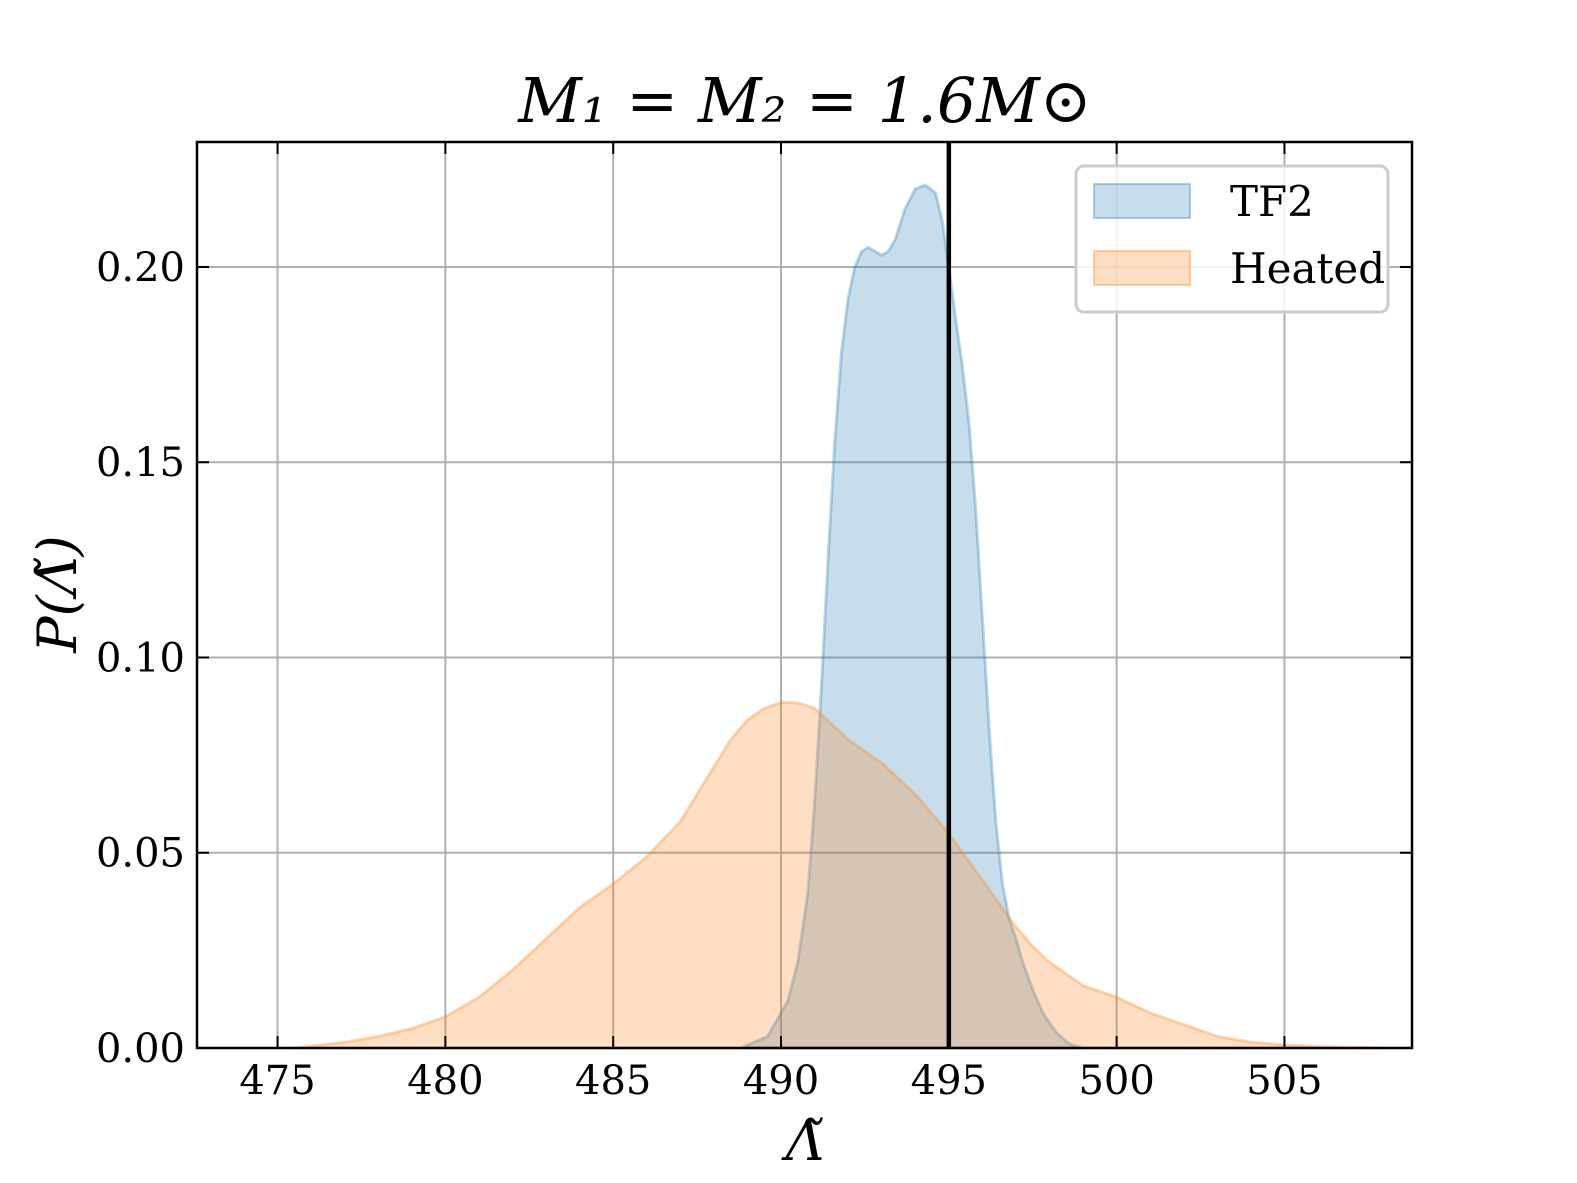 This screenshot has height=1183, width=1577. Describe the element at coordinates (140, 854) in the screenshot. I see `y-tick-label: 0.05` at that location.